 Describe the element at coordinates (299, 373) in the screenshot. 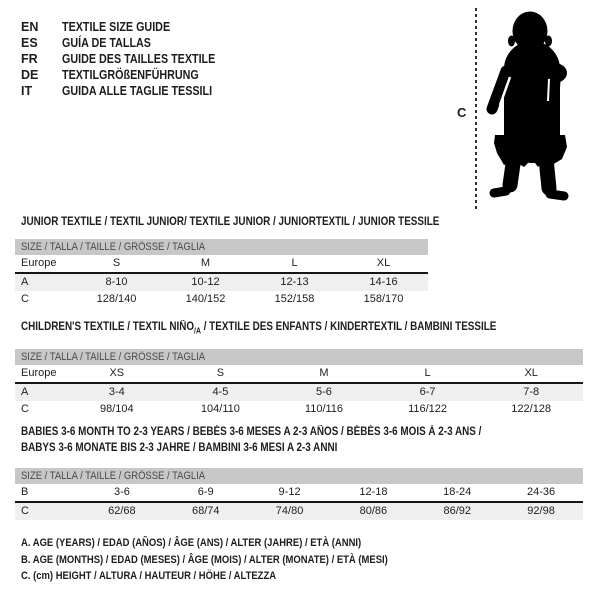

I see `table-row-europe: Europe XS S M L XL` at that location.